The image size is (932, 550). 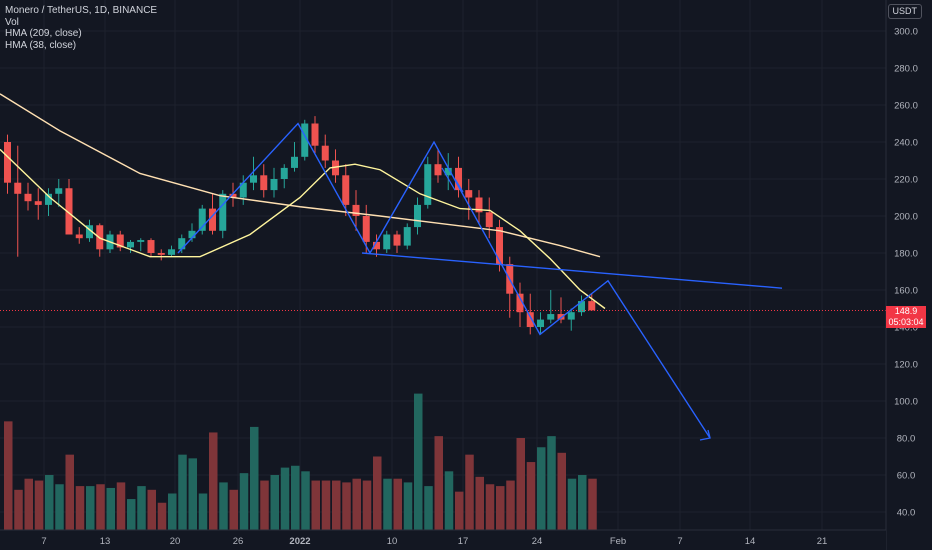 I want to click on price-tick-label: 60.0, so click(x=906, y=476).